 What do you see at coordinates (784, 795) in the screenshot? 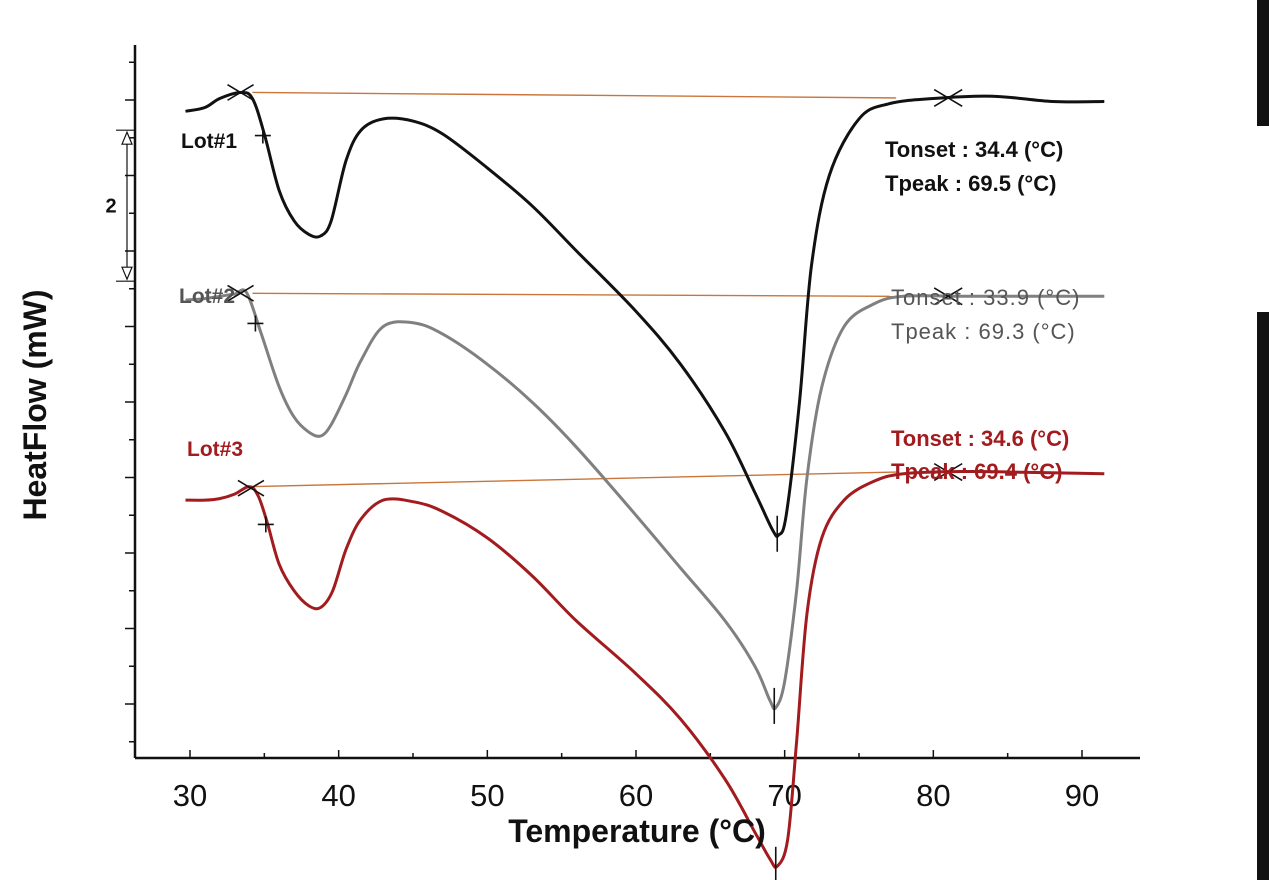
I see `x-tick-label: 70` at bounding box center [784, 795].